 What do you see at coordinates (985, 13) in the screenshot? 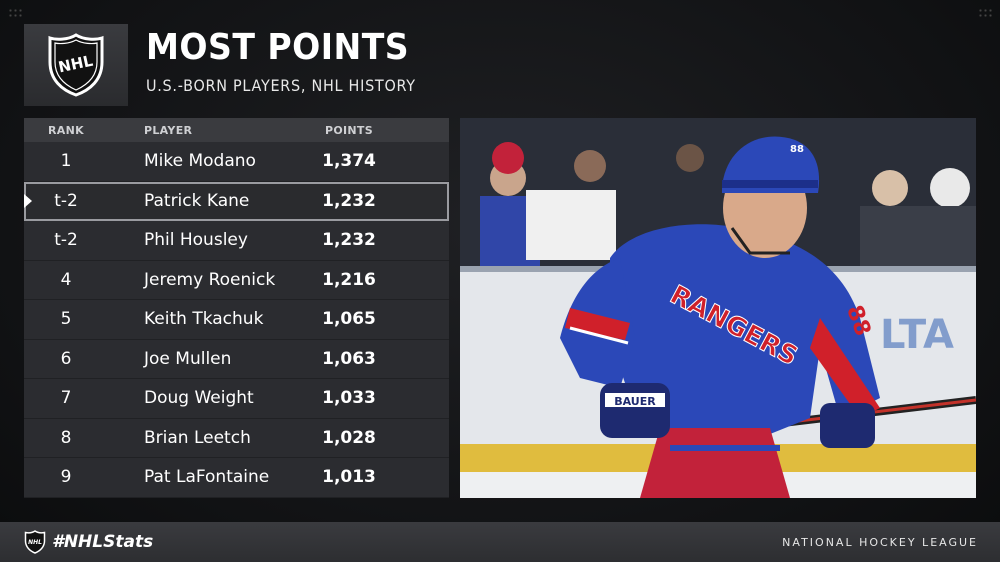
I see `corner-dots-right` at bounding box center [985, 13].